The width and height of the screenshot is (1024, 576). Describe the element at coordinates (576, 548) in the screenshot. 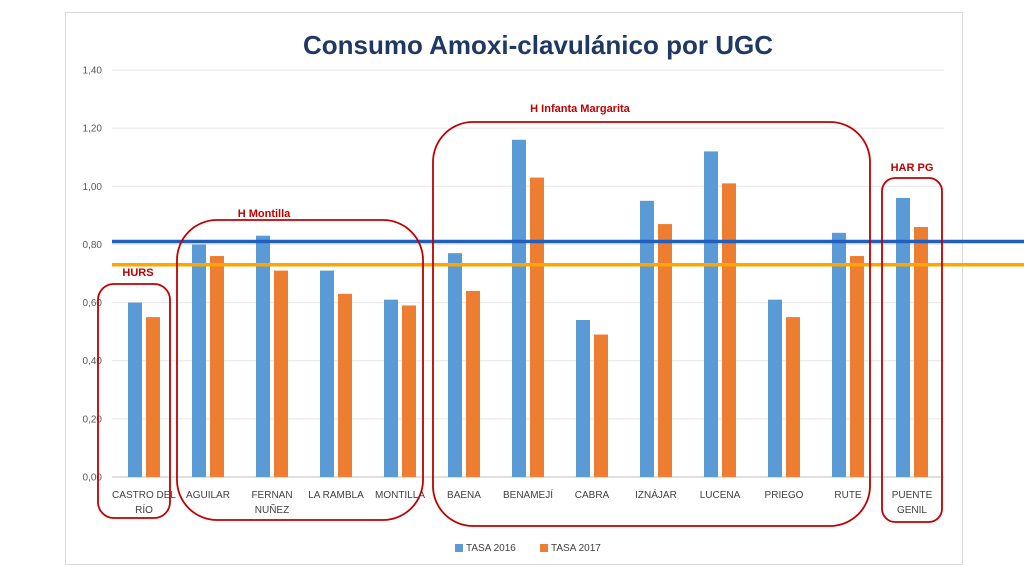

I see `legend-label: TASA 2017` at that location.